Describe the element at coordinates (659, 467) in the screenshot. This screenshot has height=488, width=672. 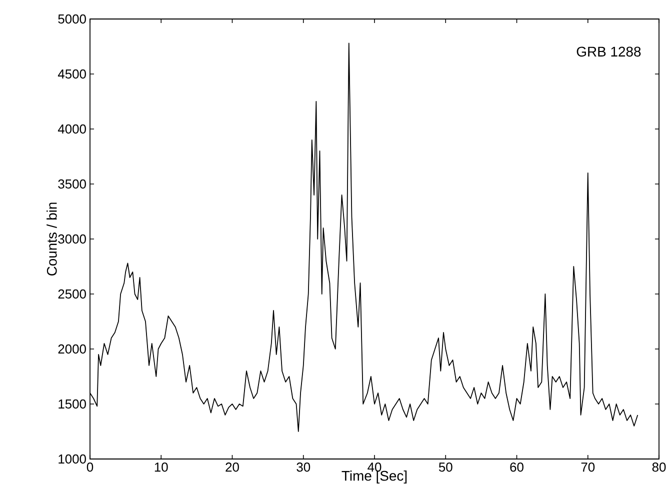
I see `x-tick-label: 80` at that location.